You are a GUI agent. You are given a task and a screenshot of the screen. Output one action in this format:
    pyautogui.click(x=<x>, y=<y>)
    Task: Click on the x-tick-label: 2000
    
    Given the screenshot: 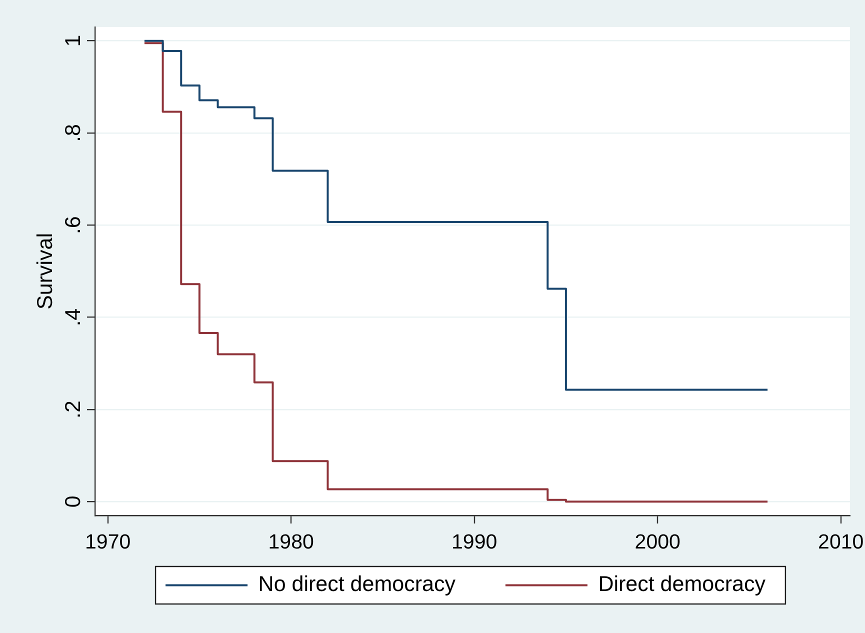 What is the action you would take?
    pyautogui.click(x=657, y=542)
    